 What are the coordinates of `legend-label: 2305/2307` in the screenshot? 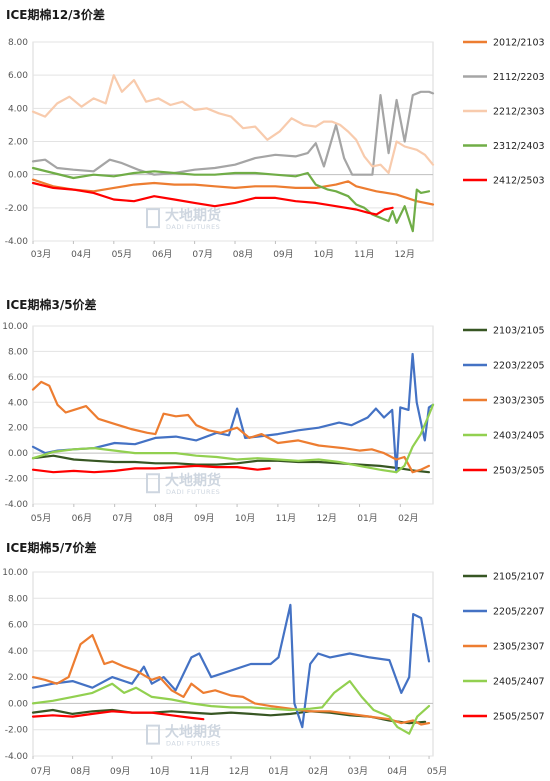 It's located at (519, 647).